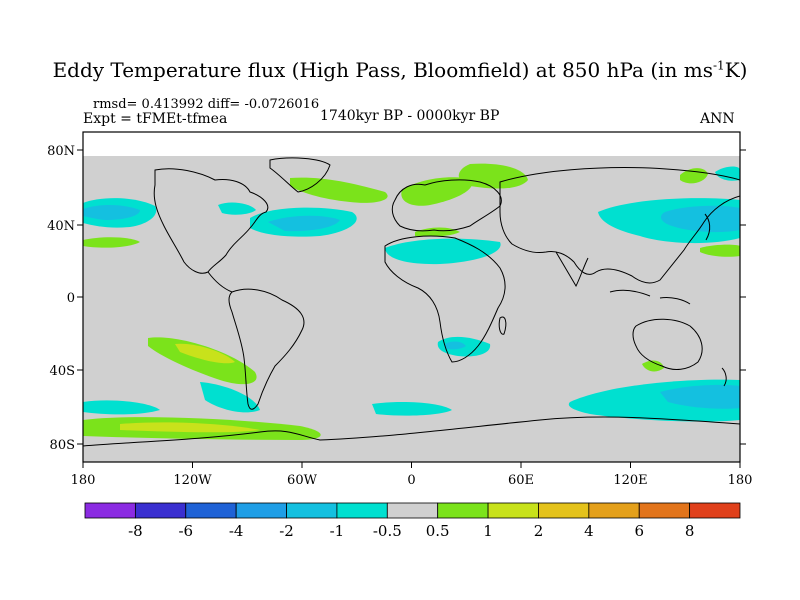  Describe the element at coordinates (111, 242) in the screenshot. I see `contour-npac-green` at that location.